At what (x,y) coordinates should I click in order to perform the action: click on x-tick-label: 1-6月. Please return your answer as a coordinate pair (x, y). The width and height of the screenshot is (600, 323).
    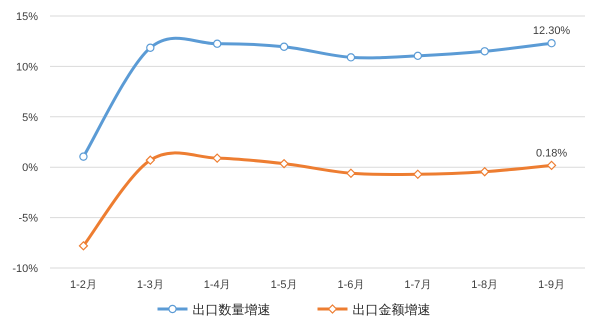
    Looking at the image, I should click on (350, 285).